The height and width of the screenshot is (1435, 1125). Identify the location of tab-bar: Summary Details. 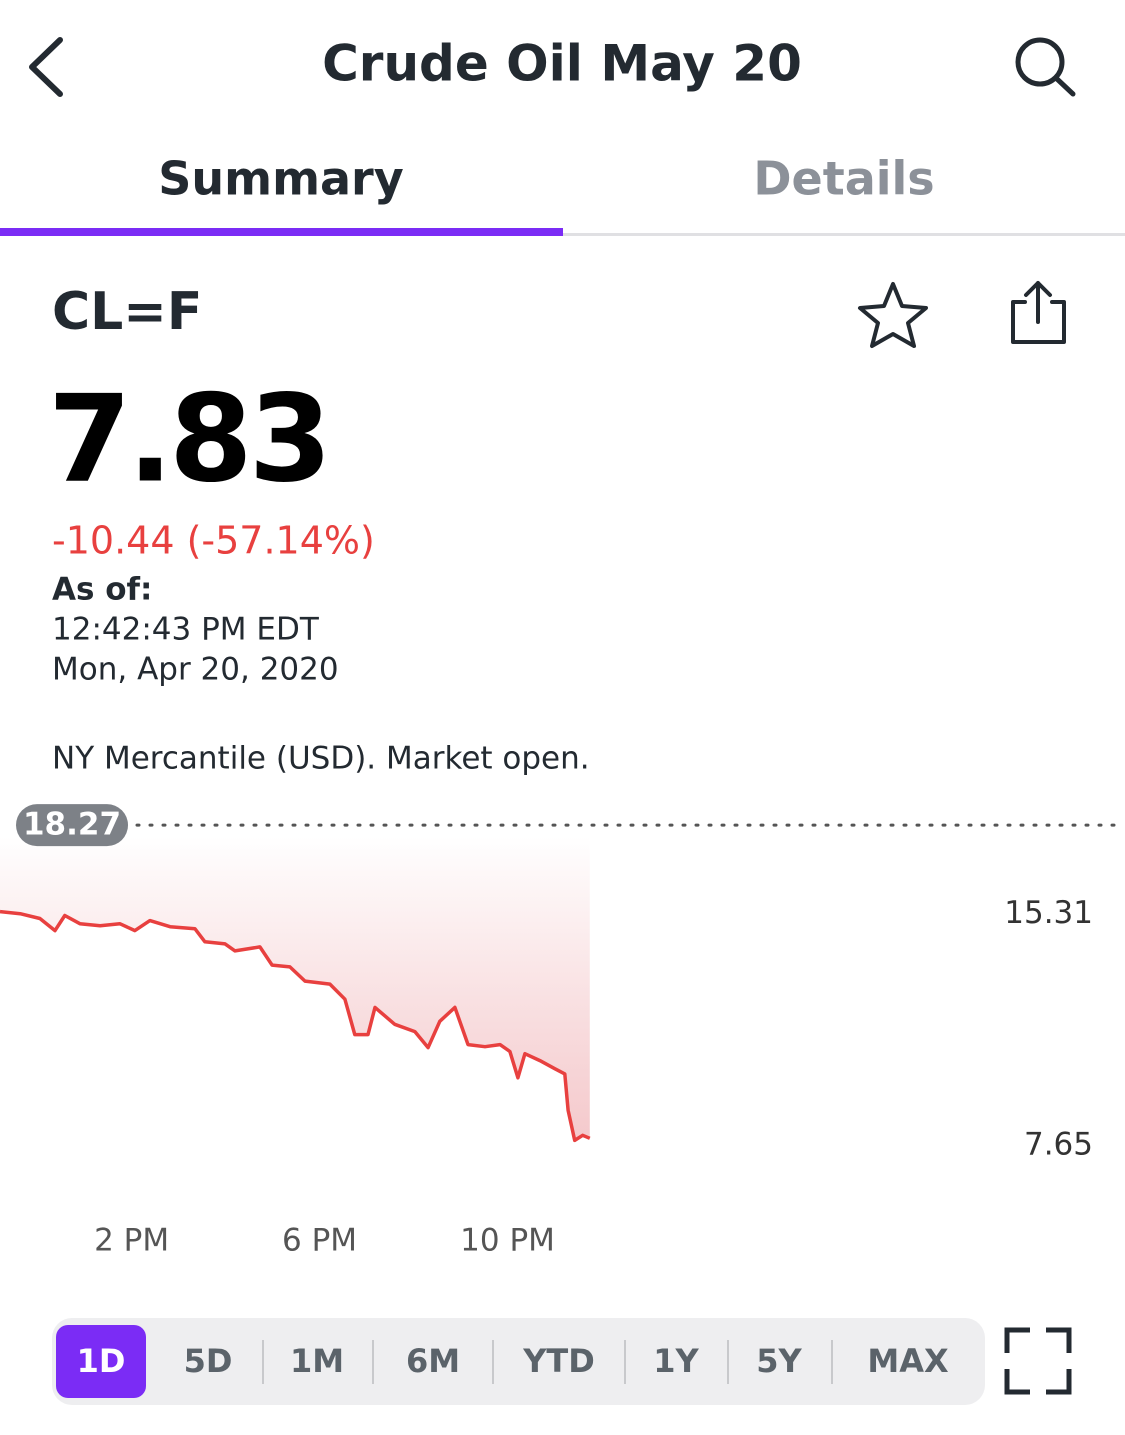
(546, 179).